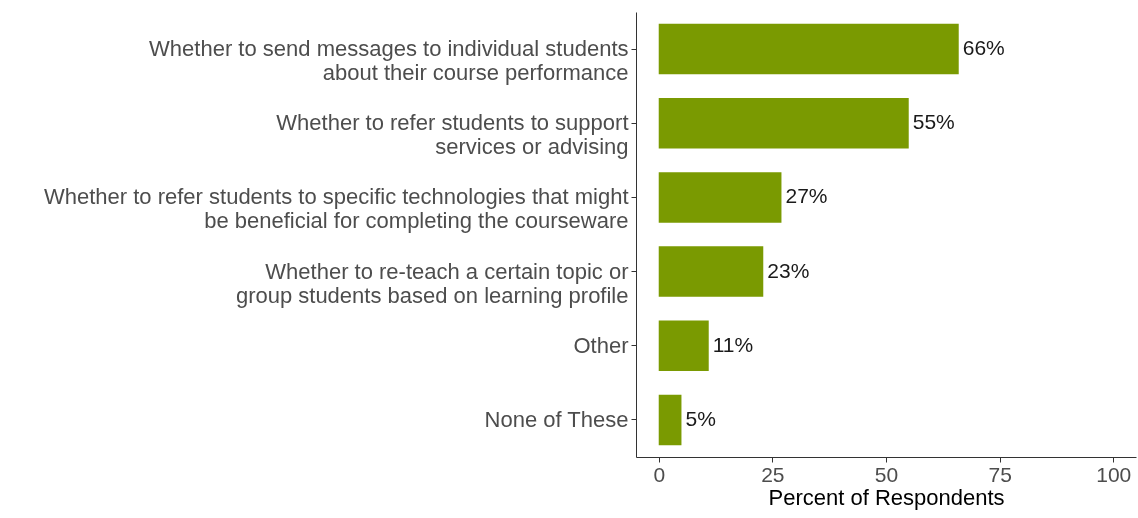 This screenshot has height=518, width=1138. What do you see at coordinates (389, 61) in the screenshot?
I see `y-tick-label: Whether to send messages to individual students about their course performance` at bounding box center [389, 61].